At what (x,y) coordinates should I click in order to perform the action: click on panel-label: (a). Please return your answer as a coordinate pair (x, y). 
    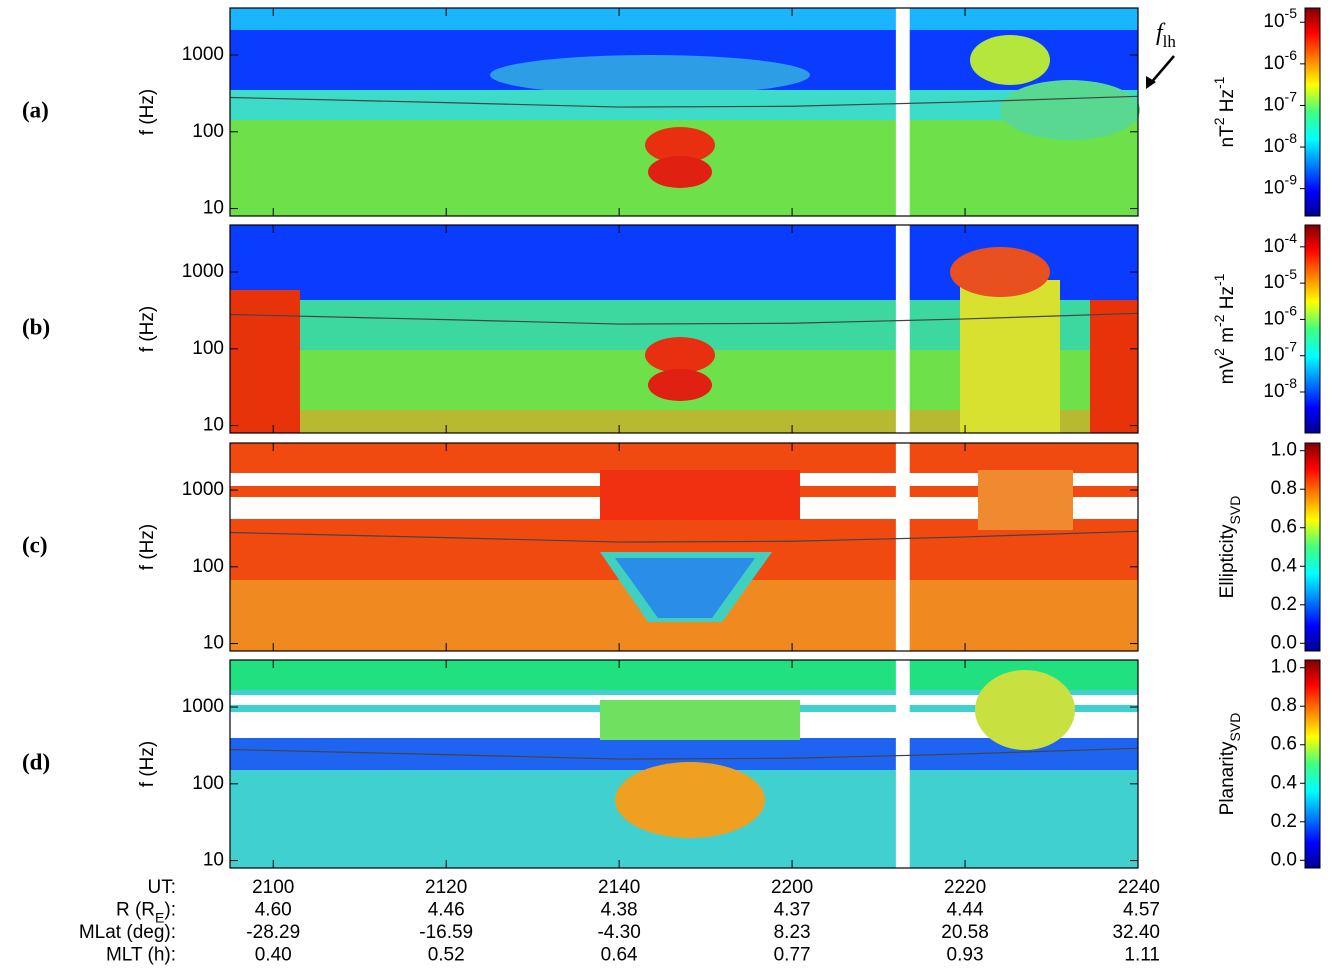
    Looking at the image, I should click on (35, 109).